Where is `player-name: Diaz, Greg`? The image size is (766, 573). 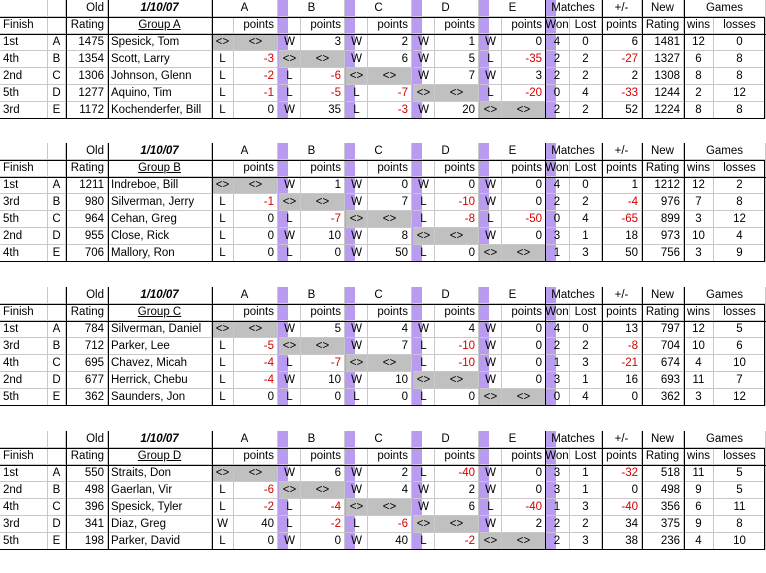
player-name: Diaz, Greg is located at coordinates (160, 524).